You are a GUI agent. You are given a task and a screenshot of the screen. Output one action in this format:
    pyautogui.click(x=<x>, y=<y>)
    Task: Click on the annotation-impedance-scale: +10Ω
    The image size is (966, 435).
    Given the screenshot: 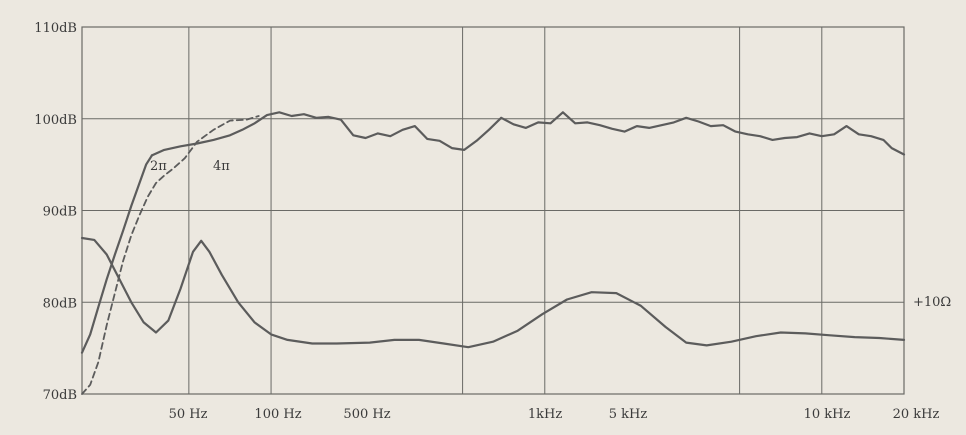 What is the action you would take?
    pyautogui.click(x=932, y=302)
    